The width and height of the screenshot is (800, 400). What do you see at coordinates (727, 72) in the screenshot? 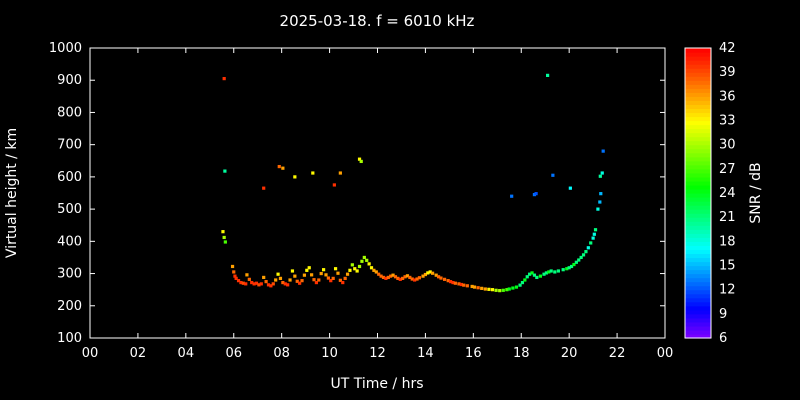
I see `colorbar-tick-label: 39` at bounding box center [727, 72].